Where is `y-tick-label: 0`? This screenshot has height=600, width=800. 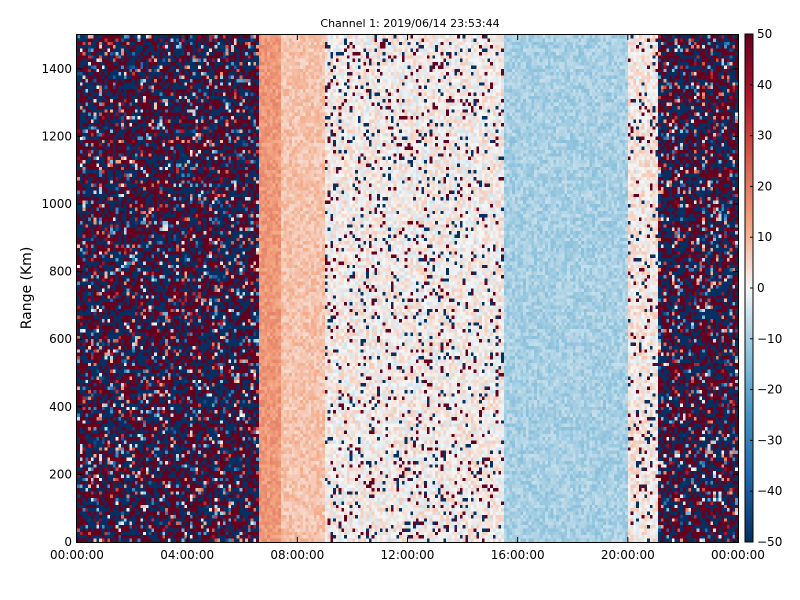 y-tick-label: 0 is located at coordinates (68, 542).